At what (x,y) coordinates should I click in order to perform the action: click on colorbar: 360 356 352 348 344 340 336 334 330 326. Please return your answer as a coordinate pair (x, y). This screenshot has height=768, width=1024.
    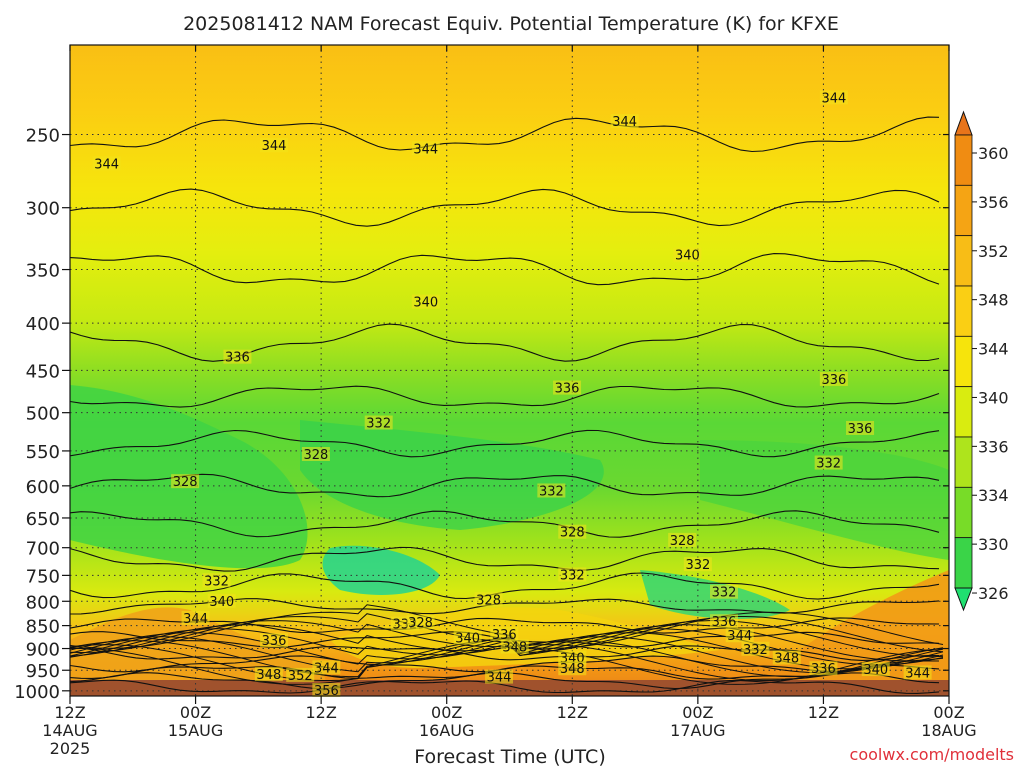
    Looking at the image, I should click on (981, 361).